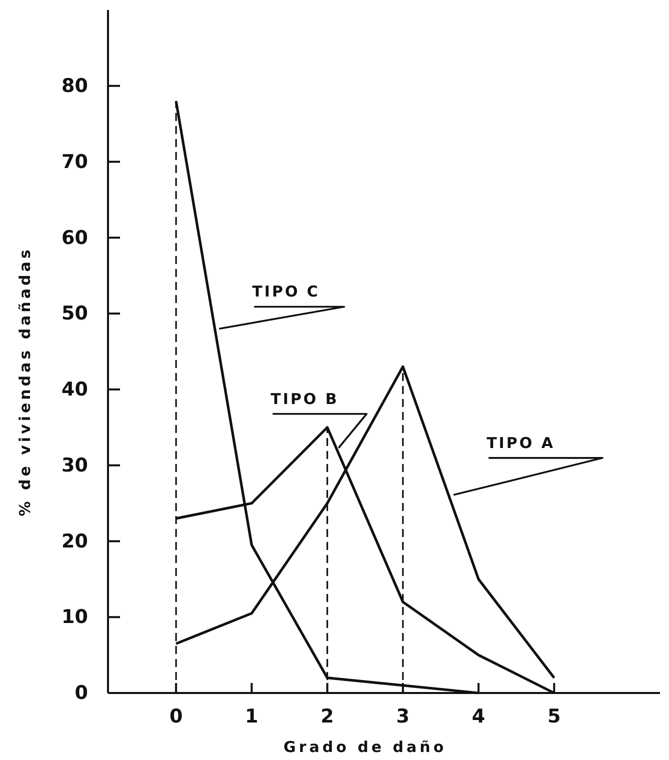 This screenshot has height=760, width=669. Describe the element at coordinates (365, 747) in the screenshot. I see `x-axis-title: Grado de daño` at that location.